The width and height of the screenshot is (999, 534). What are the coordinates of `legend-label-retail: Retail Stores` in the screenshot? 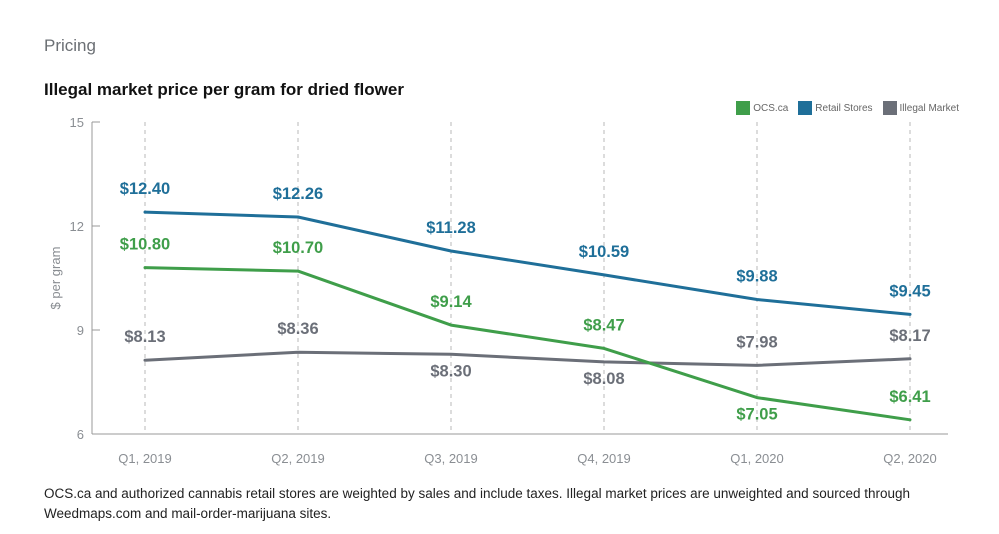 It's located at (844, 108).